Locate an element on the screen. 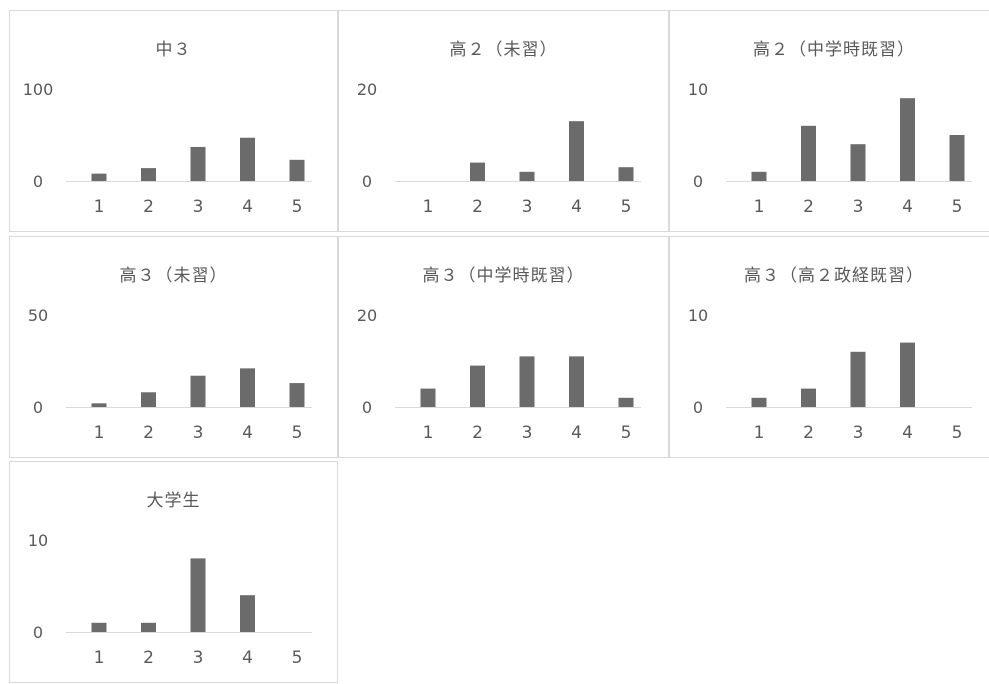  y-tick-label: 50 is located at coordinates (38, 315).